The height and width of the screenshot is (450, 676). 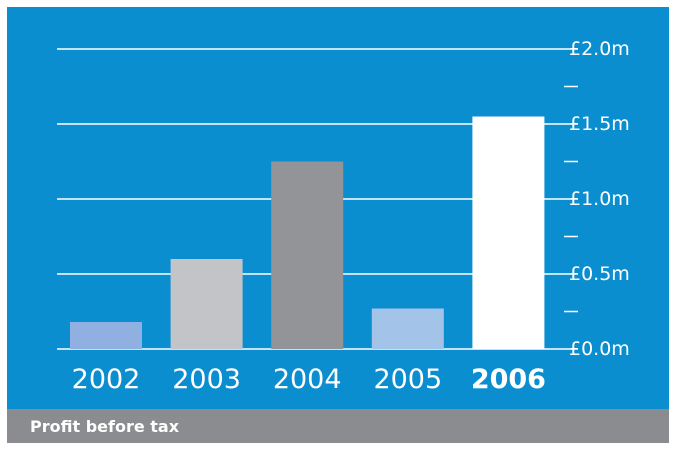 What do you see at coordinates (599, 199) in the screenshot?
I see `y-tick-label-2: £1.0m` at bounding box center [599, 199].